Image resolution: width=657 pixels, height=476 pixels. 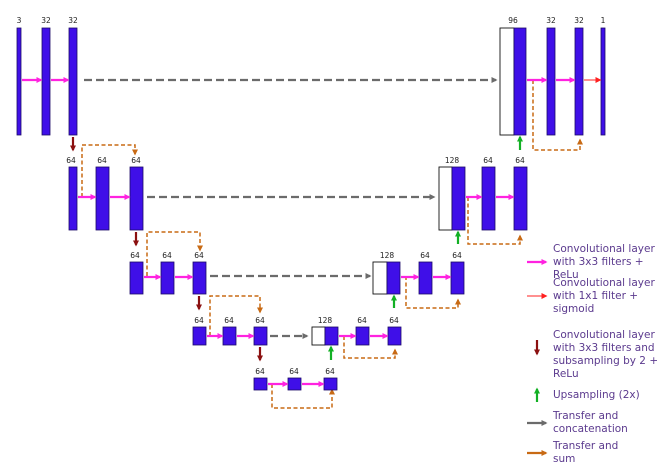 I want to click on block-enc1-a, so click(x=46, y=81).